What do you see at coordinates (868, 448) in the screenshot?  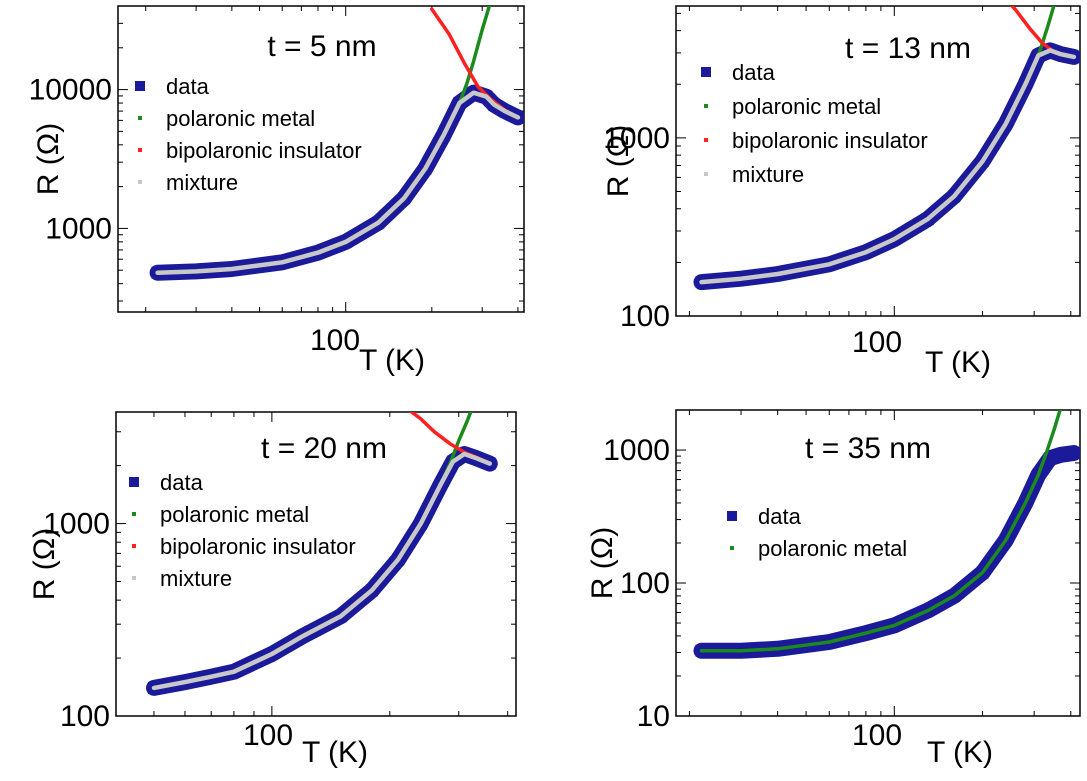 I see `panel-title: t = 35 nm` at bounding box center [868, 448].